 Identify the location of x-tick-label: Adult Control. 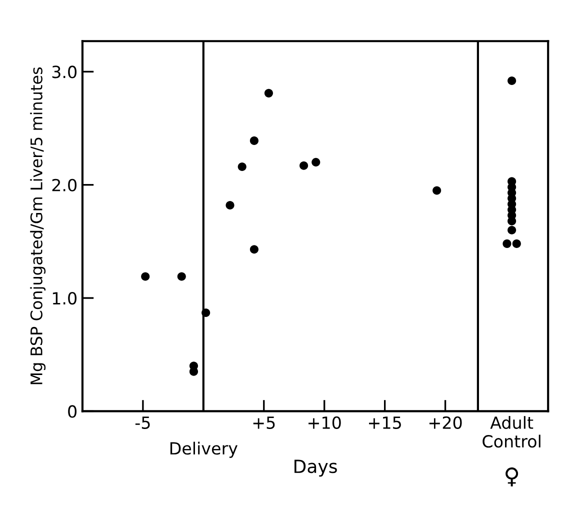
(511, 432).